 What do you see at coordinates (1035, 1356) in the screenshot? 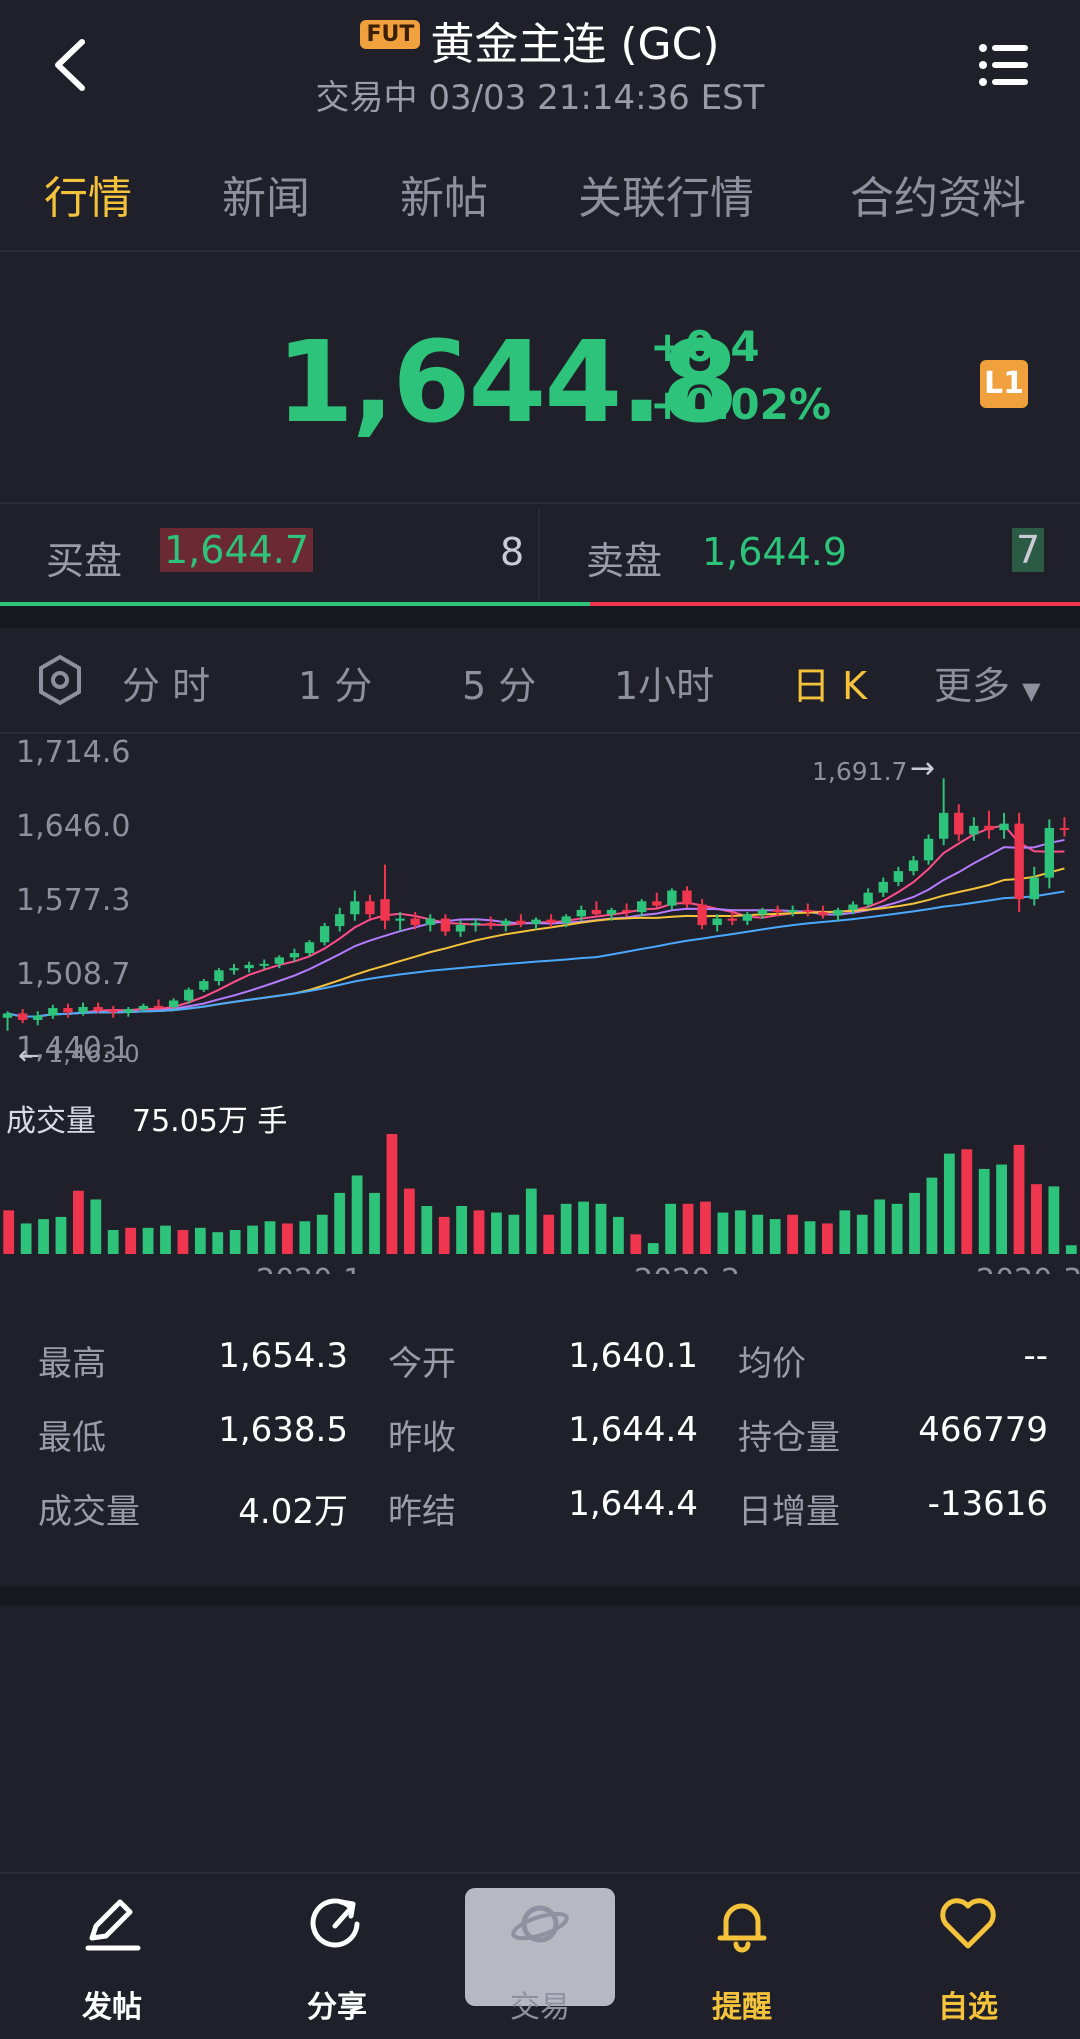
I see `stat-value: --` at bounding box center [1035, 1356].